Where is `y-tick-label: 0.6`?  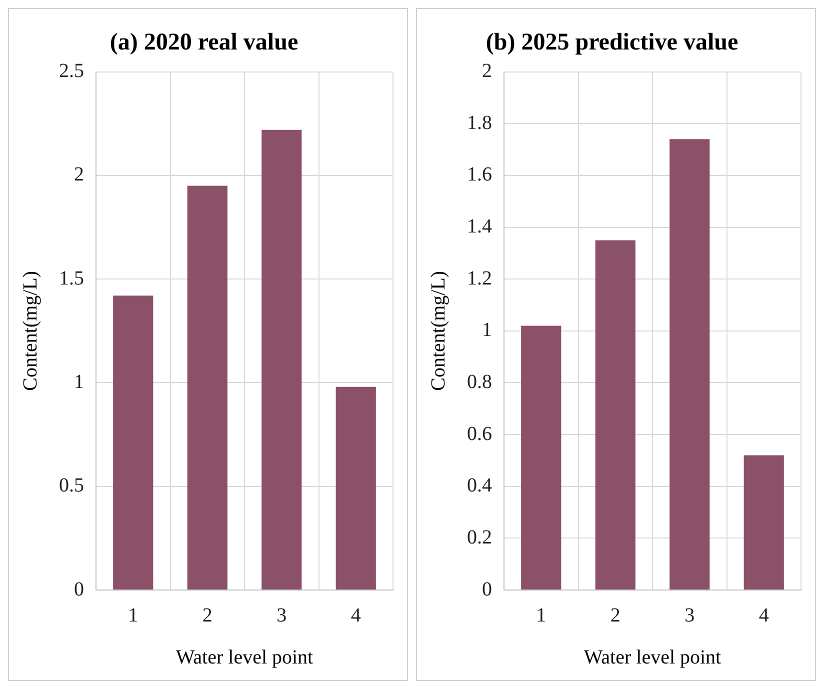
y-tick-label: 0.6 is located at coordinates (479, 433).